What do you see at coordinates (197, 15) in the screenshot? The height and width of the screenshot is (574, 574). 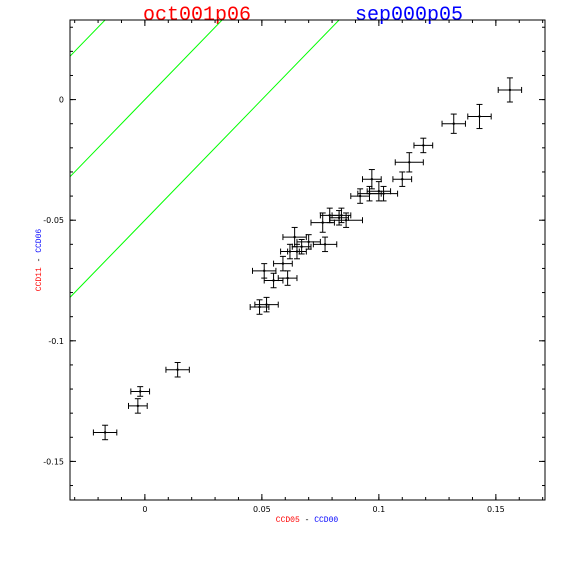 I see `chart-title-left: oct001p06` at bounding box center [197, 15].